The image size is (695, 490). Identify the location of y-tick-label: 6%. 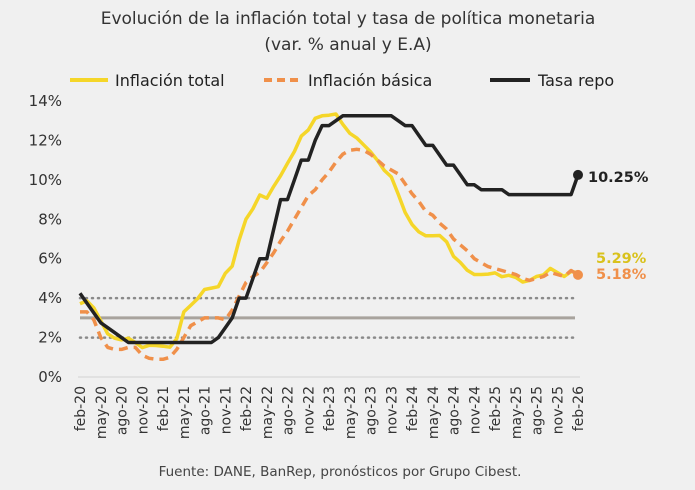
(50, 259).